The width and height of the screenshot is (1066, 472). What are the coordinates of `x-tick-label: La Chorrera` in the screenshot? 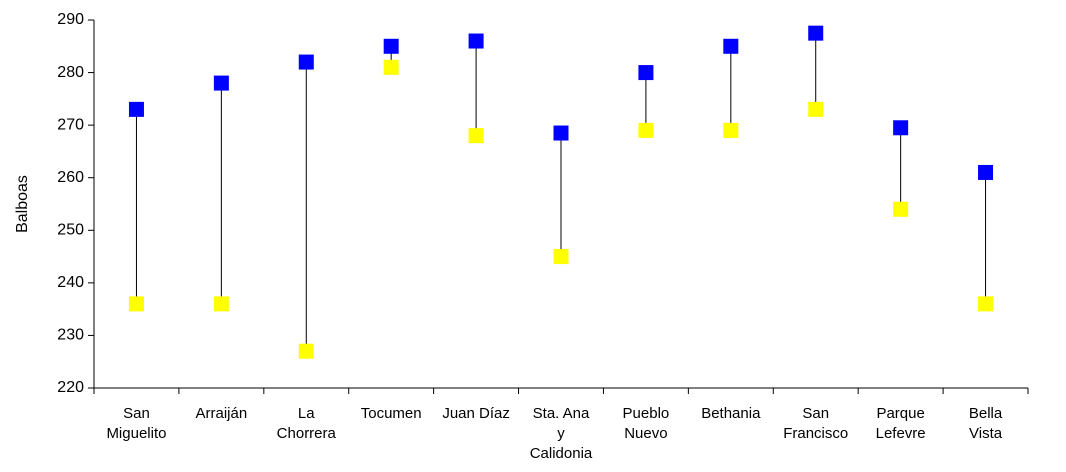 It's located at (307, 423).